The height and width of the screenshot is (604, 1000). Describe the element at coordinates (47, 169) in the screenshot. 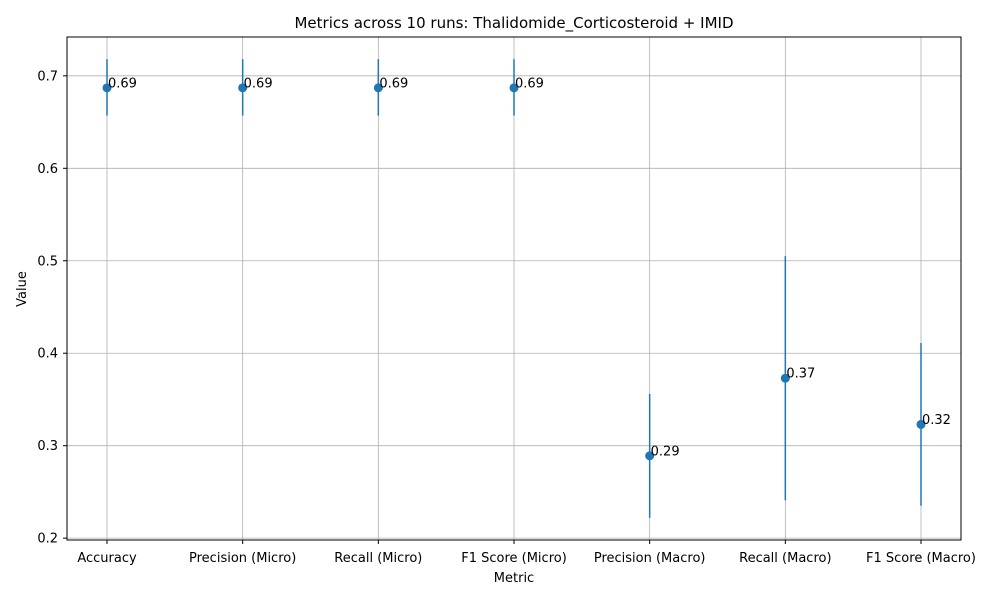

I see `y-tick-label: 0.6` at that location.